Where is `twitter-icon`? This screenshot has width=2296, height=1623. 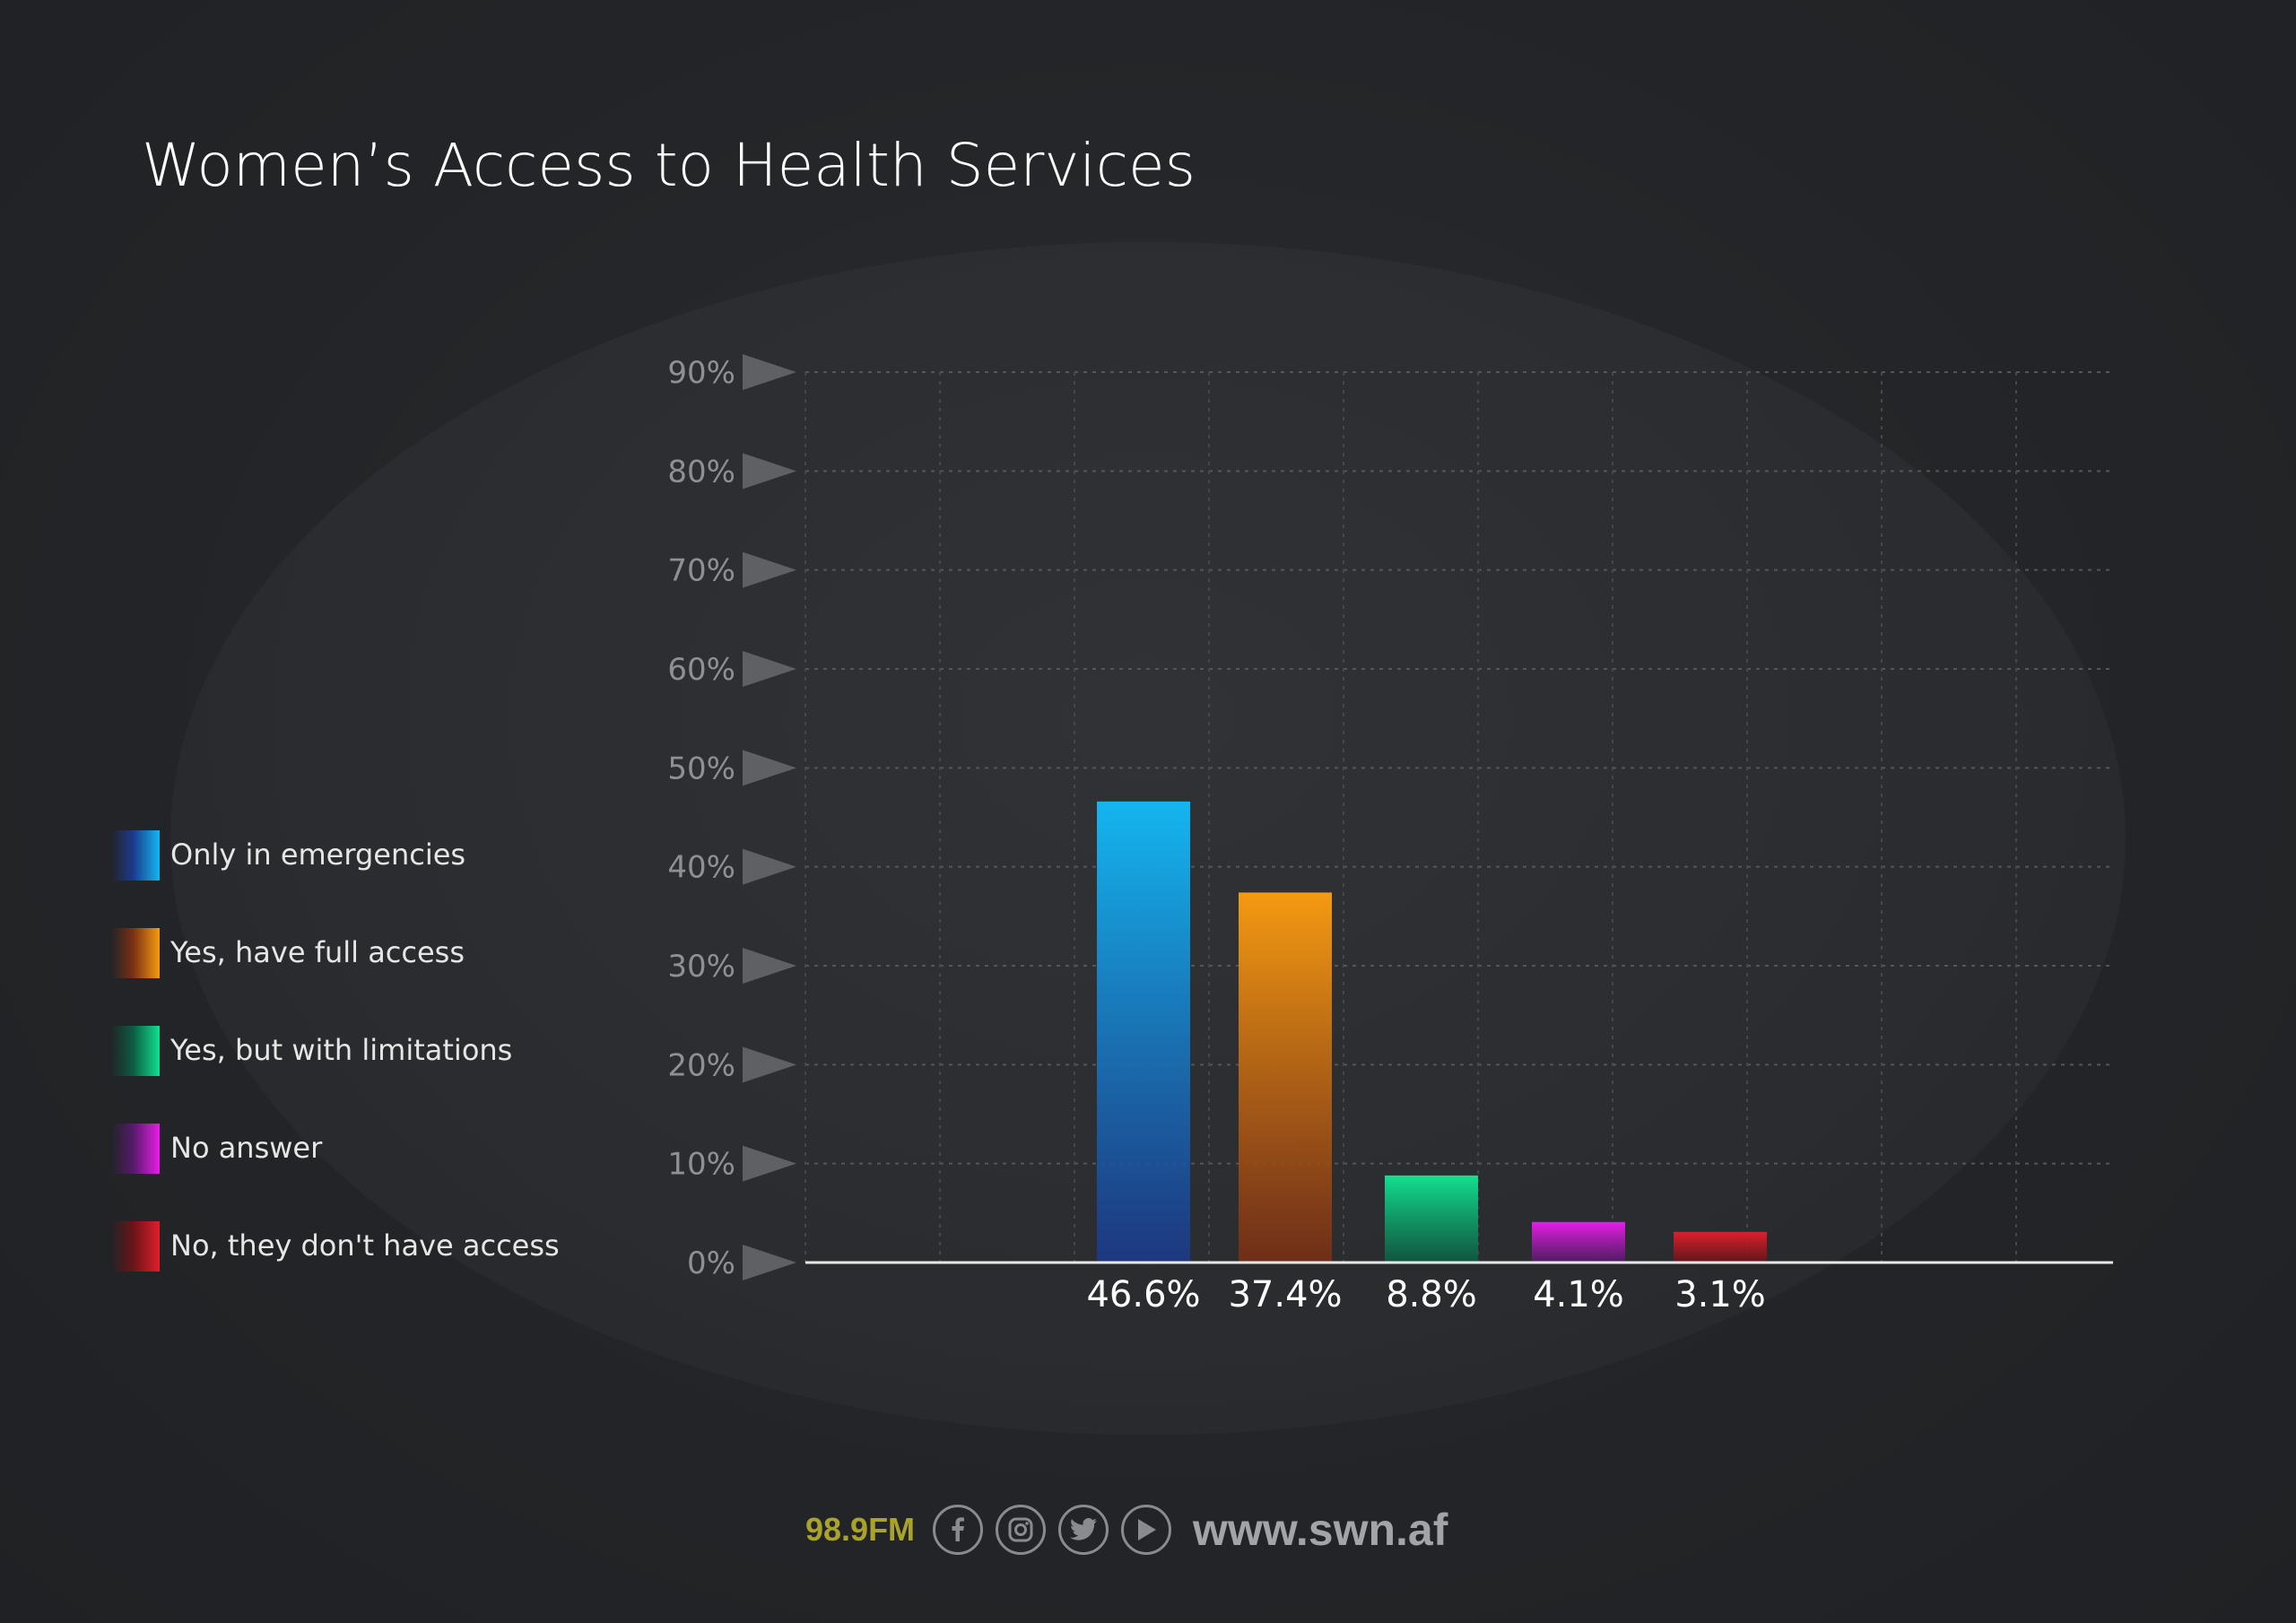
twitter-icon is located at coordinates (1083, 1530).